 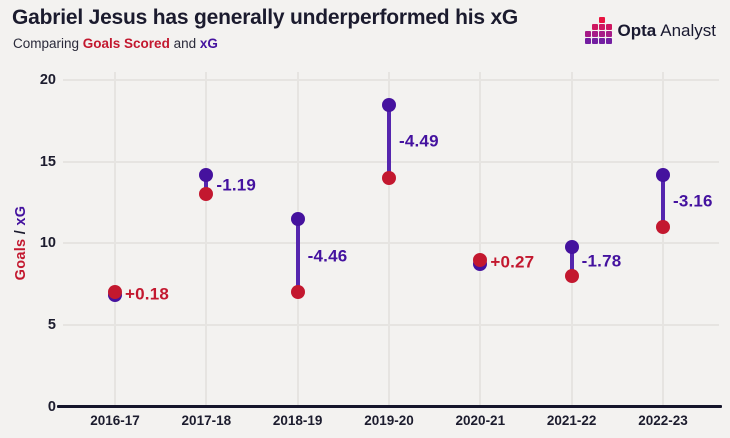 What do you see at coordinates (236, 185) in the screenshot?
I see `diff-label: -1.19` at bounding box center [236, 185].